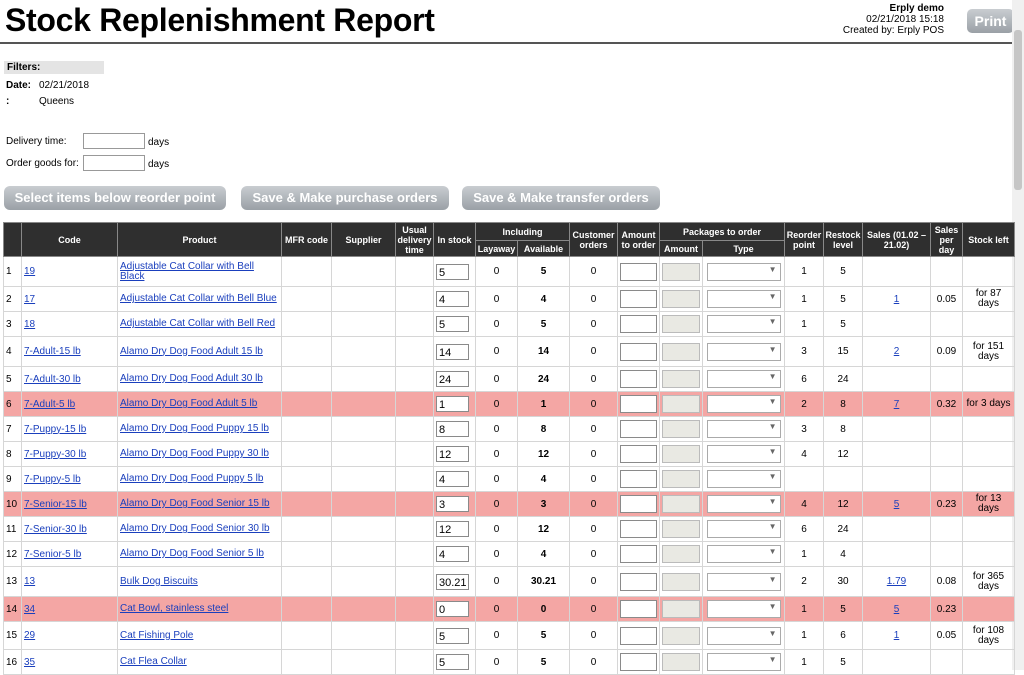 The height and width of the screenshot is (675, 1024). I want to click on col-in-stock: In stock, so click(454, 239).